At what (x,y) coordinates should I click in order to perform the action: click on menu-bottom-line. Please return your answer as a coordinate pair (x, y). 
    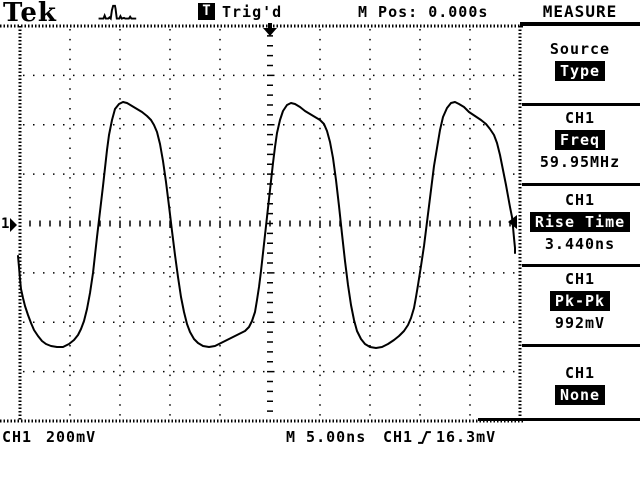
    Looking at the image, I should click on (559, 419).